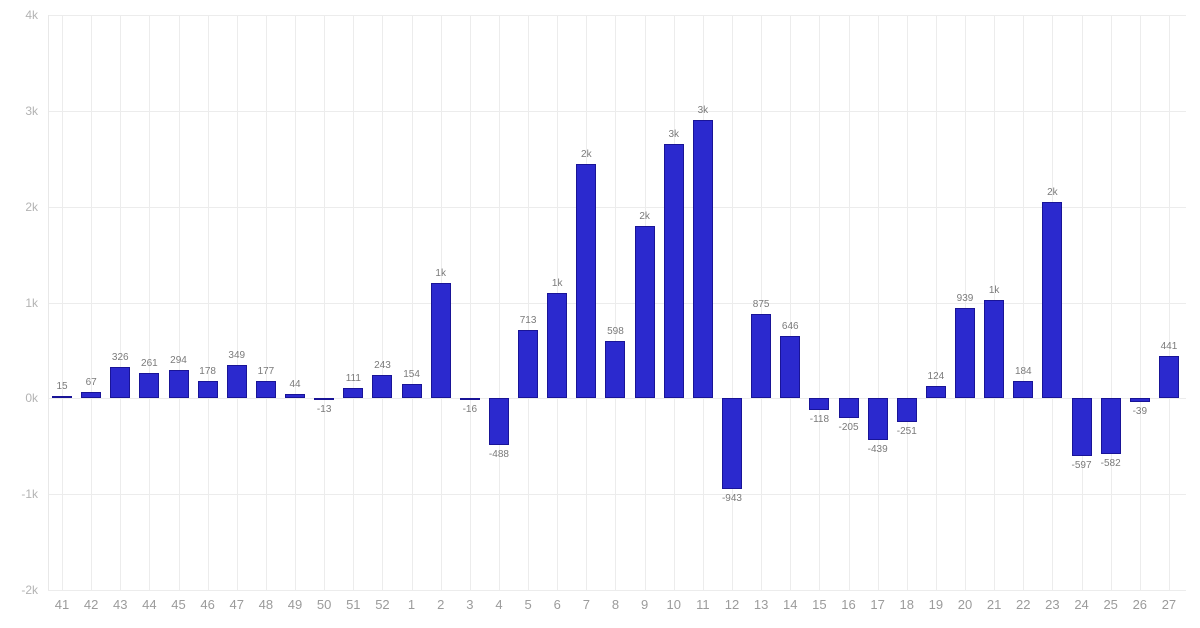 The height and width of the screenshot is (628, 1200). What do you see at coordinates (877, 604) in the screenshot?
I see `x-tick-label: 17` at bounding box center [877, 604].